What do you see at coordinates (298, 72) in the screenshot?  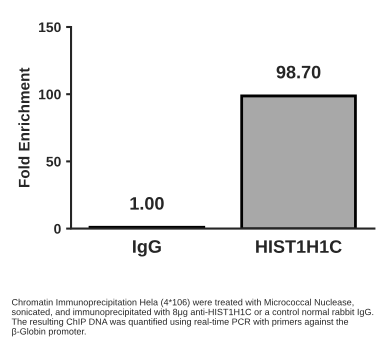 I see `data-label: 98.70` at bounding box center [298, 72].